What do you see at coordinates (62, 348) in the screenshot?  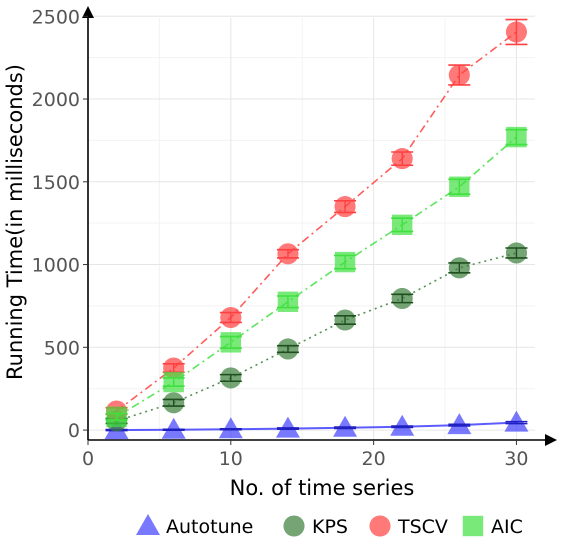 I see `y-tick-label: 500` at bounding box center [62, 348].